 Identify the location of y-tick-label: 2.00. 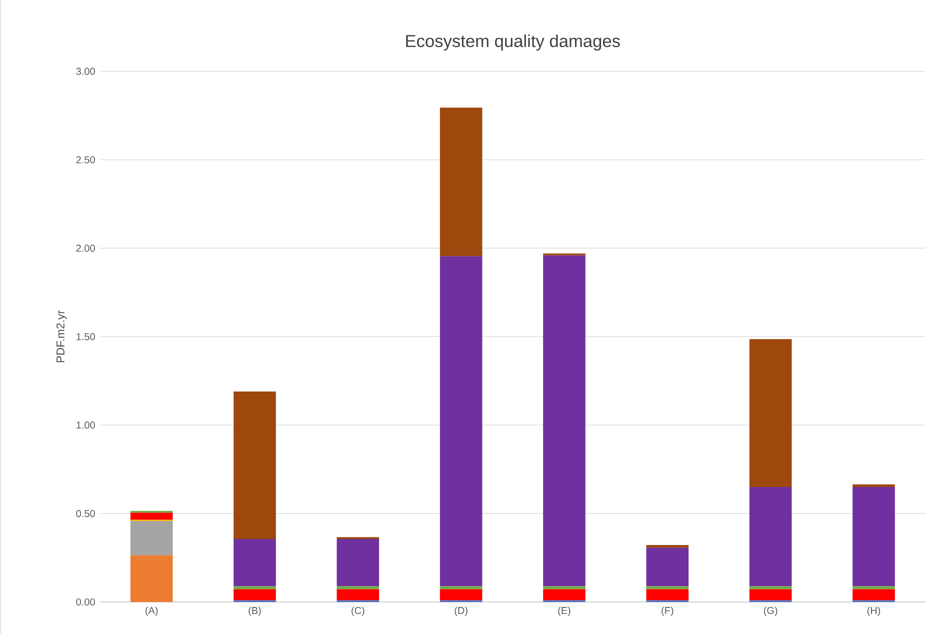
(85, 248).